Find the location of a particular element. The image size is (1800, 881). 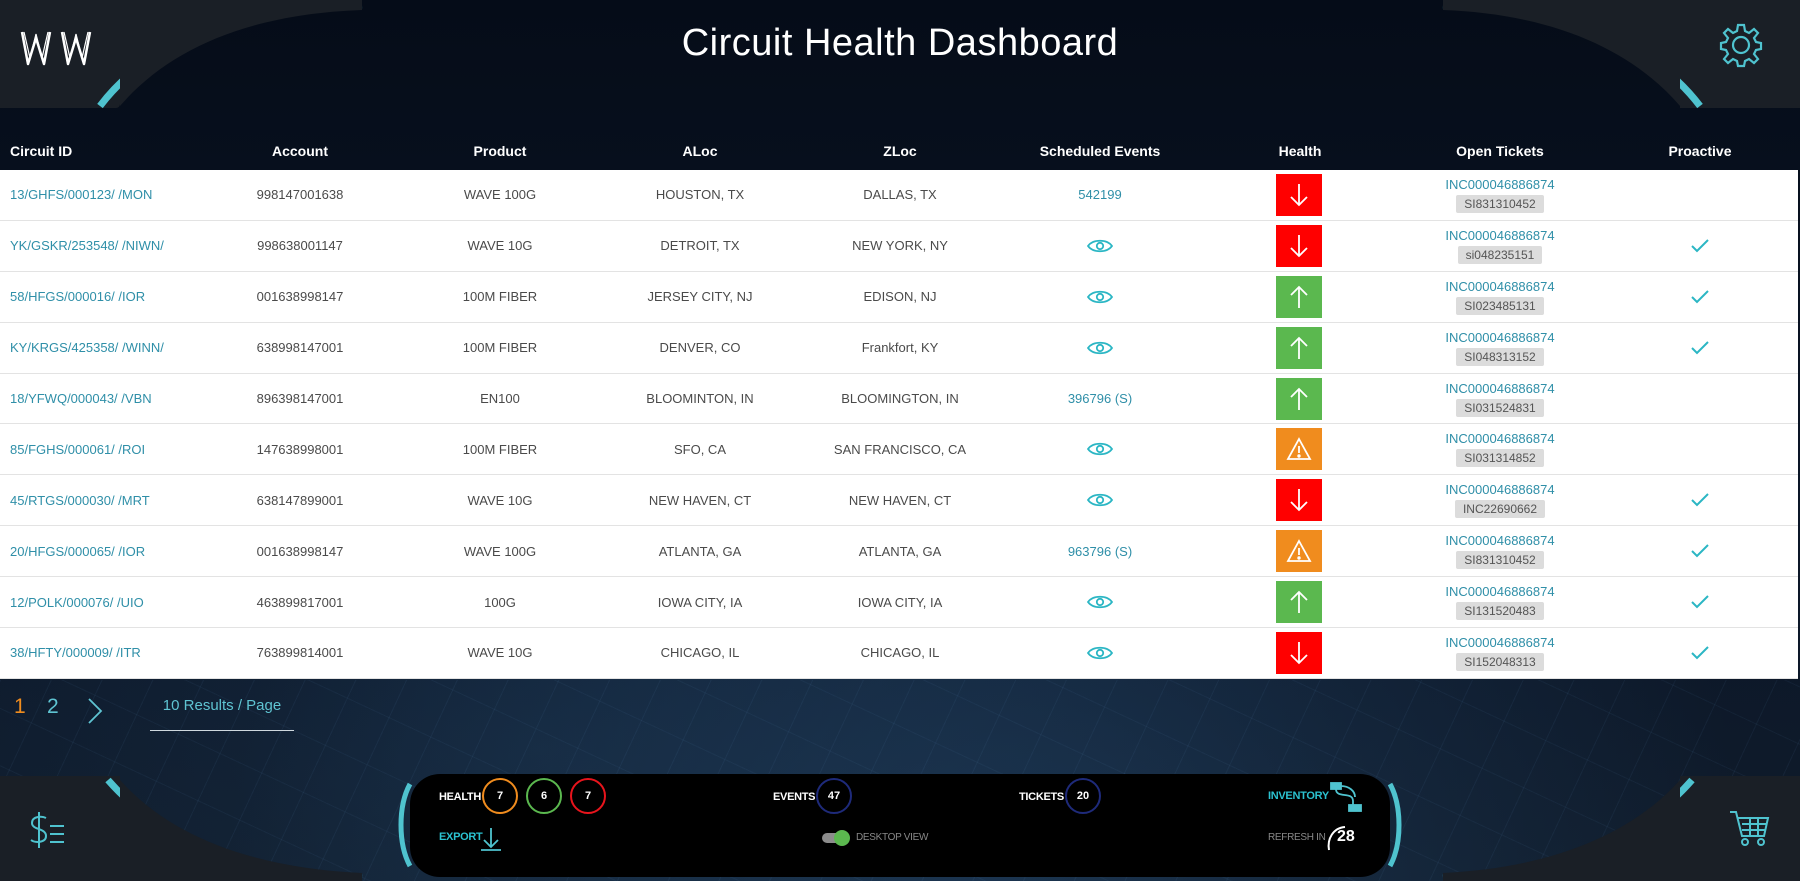

pagination: 1 2 10 Results / Page is located at coordinates (160, 715).